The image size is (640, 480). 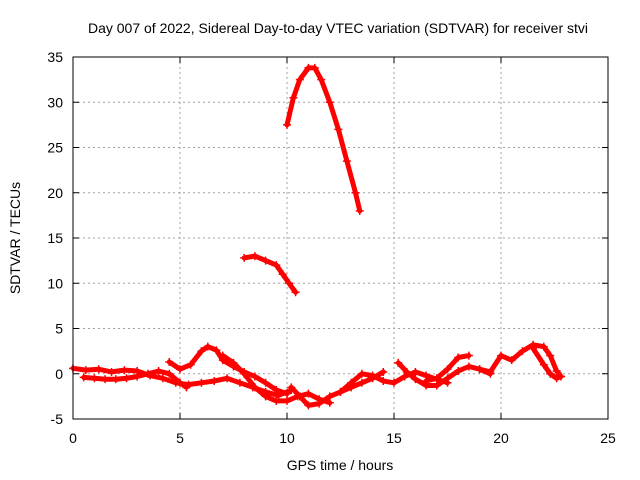 What do you see at coordinates (501, 438) in the screenshot?
I see `x-tick-label: 20` at bounding box center [501, 438].